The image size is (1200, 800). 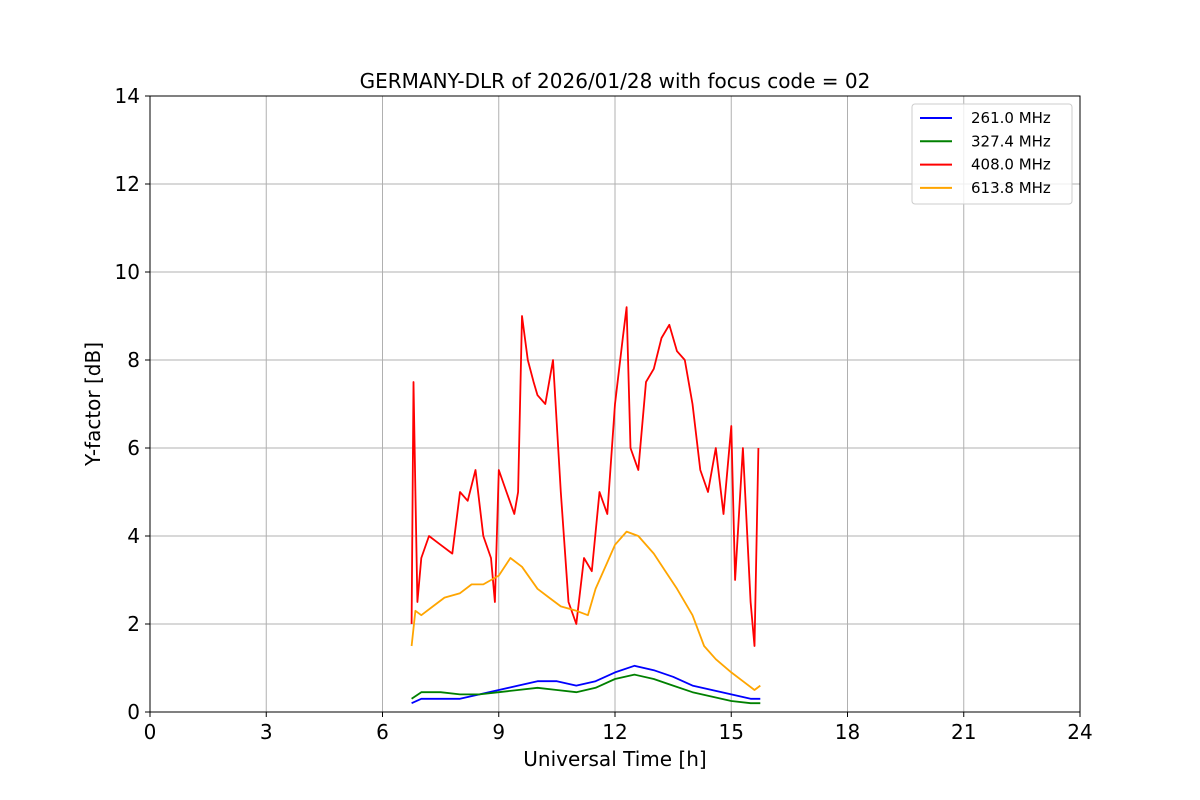 What do you see at coordinates (382, 732) in the screenshot?
I see `x-tick-label: 6` at bounding box center [382, 732].